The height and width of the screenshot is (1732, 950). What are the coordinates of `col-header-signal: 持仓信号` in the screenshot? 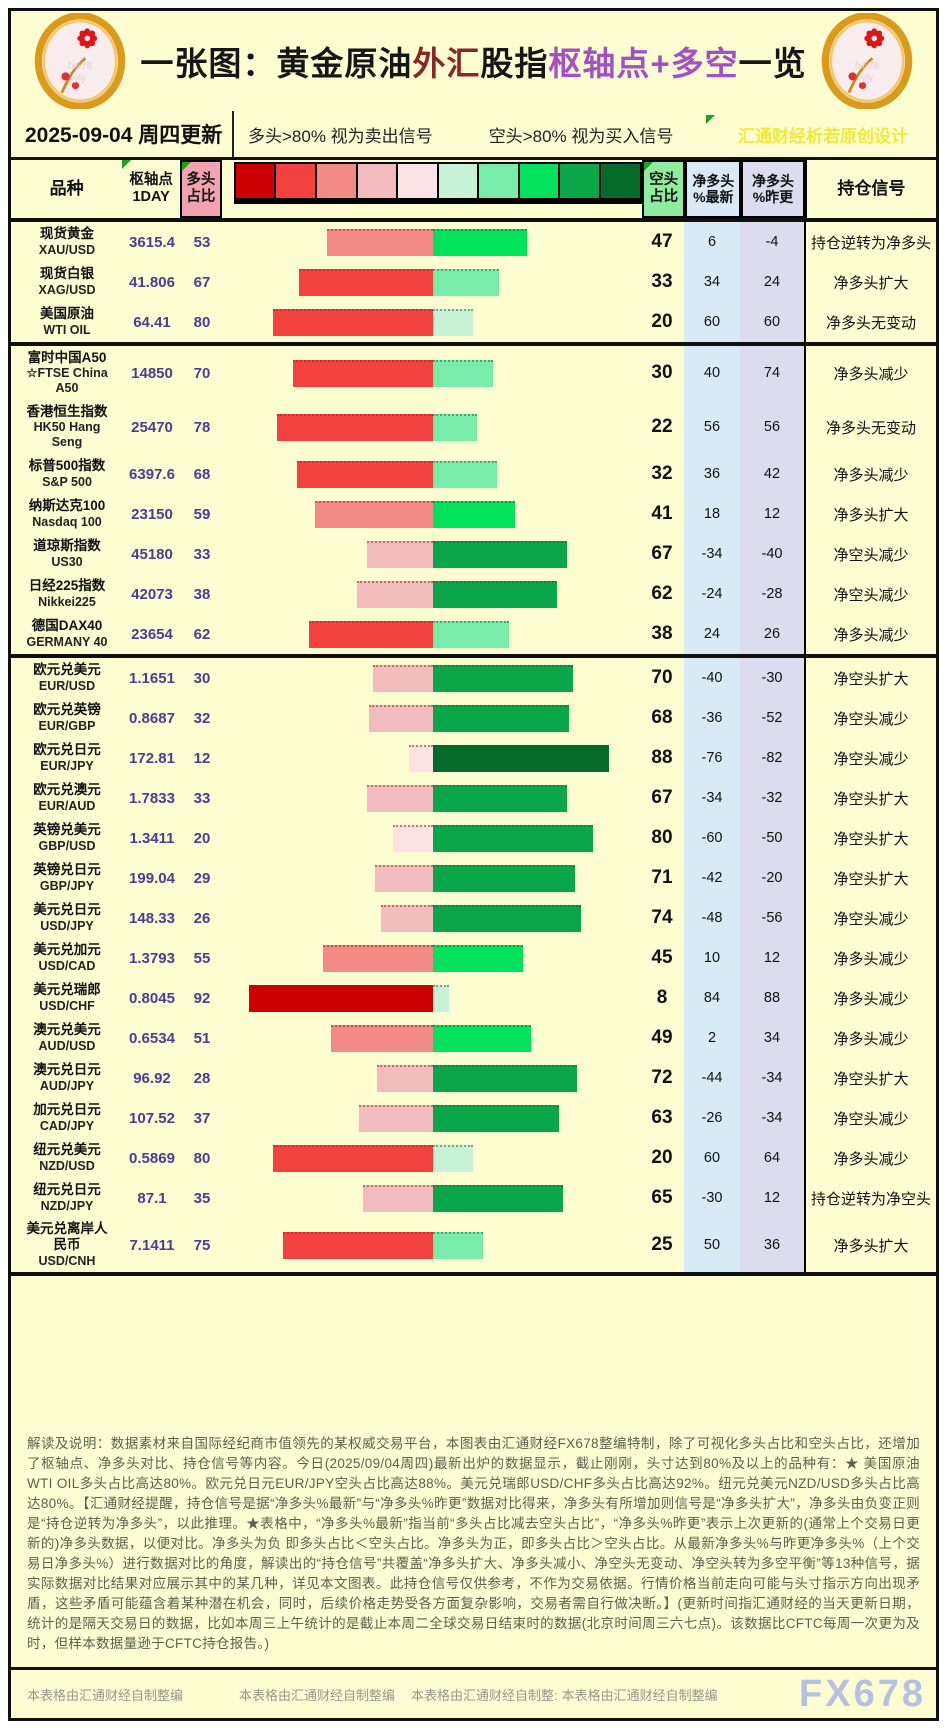 It's located at (870, 189).